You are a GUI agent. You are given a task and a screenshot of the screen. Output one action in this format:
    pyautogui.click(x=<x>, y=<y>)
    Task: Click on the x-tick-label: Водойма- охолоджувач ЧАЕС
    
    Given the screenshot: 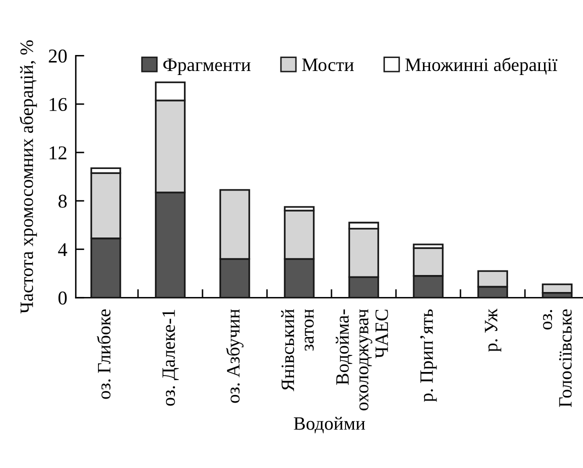 What is the action you would take?
    pyautogui.click(x=362, y=359)
    